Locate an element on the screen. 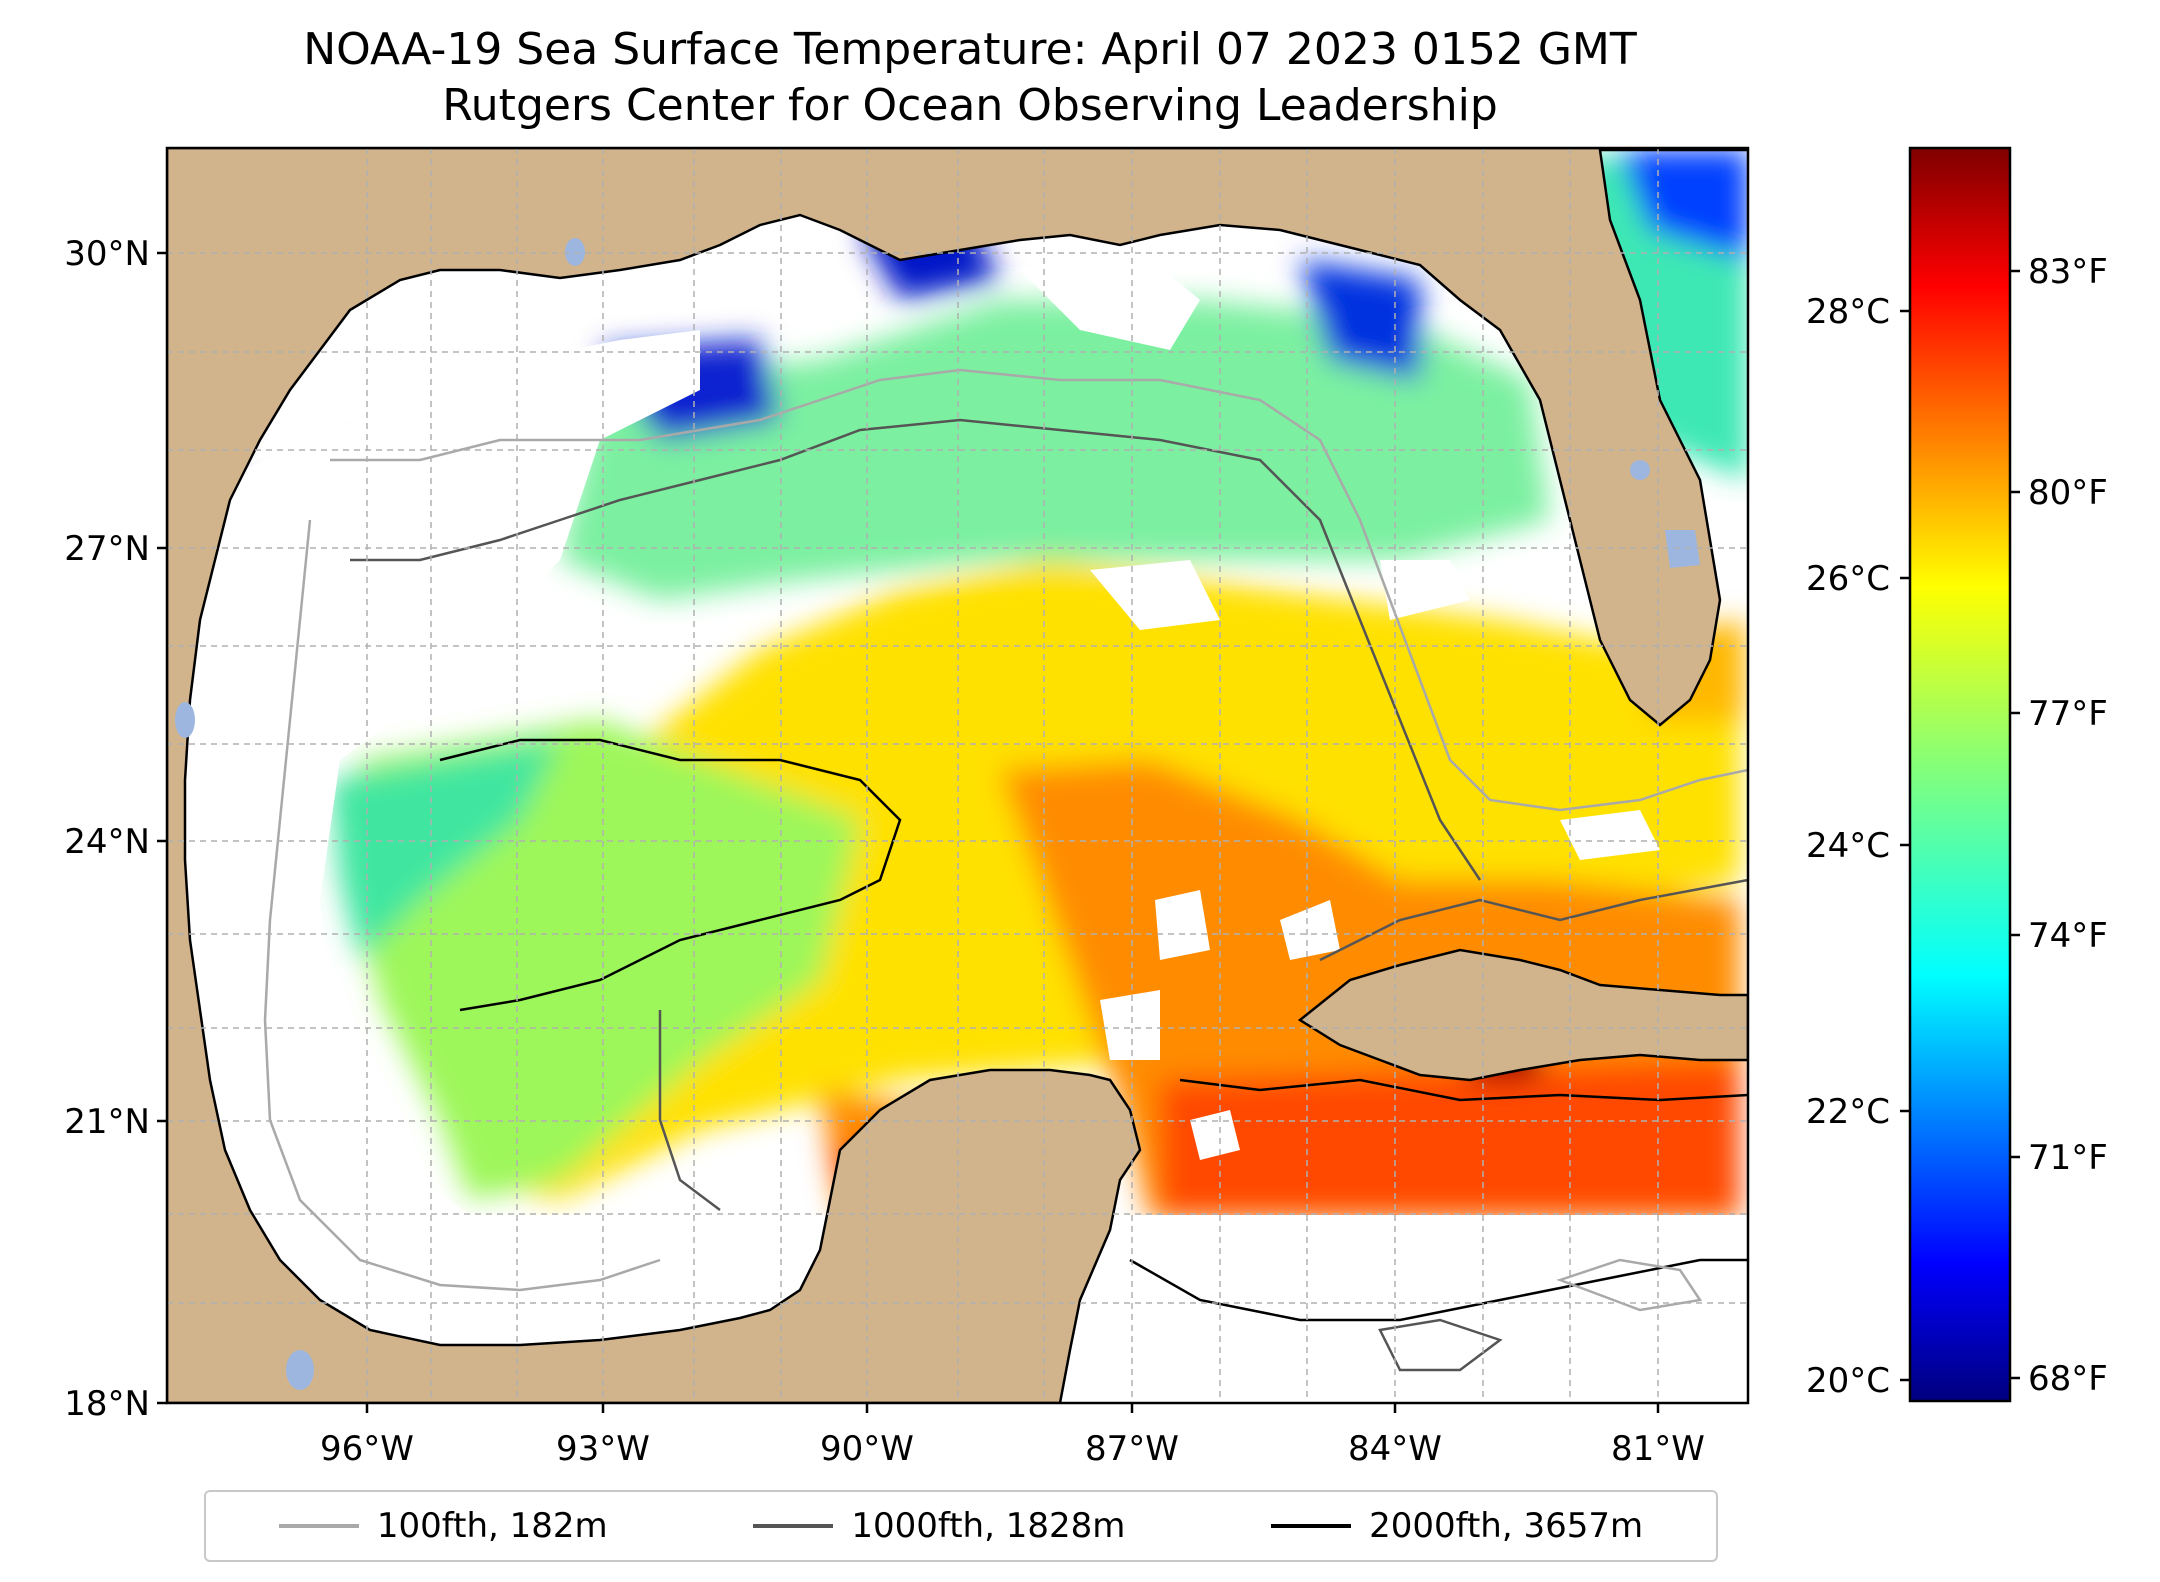 The width and height of the screenshot is (2160, 1582). colorbar-celsius-ticks is located at coordinates (1905, 845).